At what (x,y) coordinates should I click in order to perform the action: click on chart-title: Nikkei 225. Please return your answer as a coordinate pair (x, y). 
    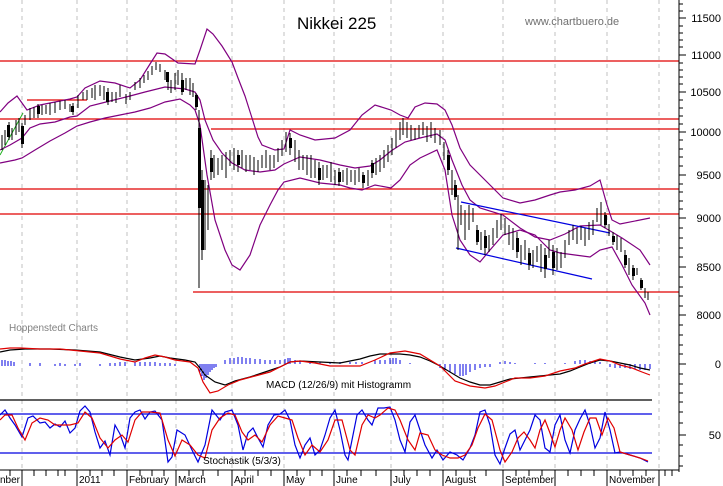
    Looking at the image, I should click on (336, 23).